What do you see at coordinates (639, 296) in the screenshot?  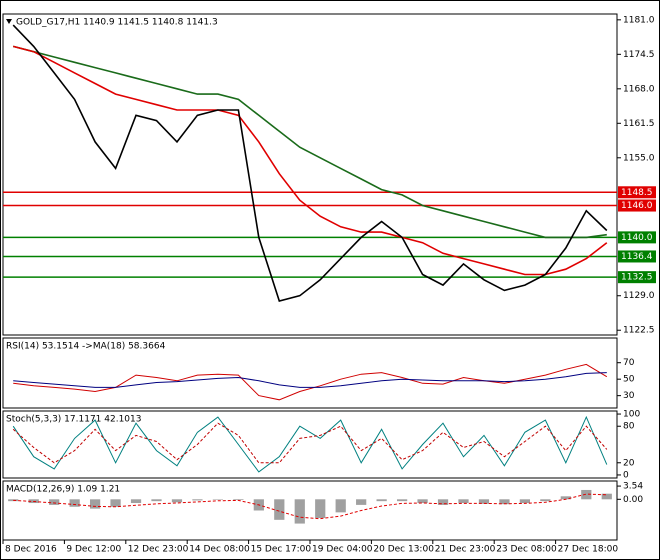 I see `y-tick-label: 1129.0` at bounding box center [639, 296].